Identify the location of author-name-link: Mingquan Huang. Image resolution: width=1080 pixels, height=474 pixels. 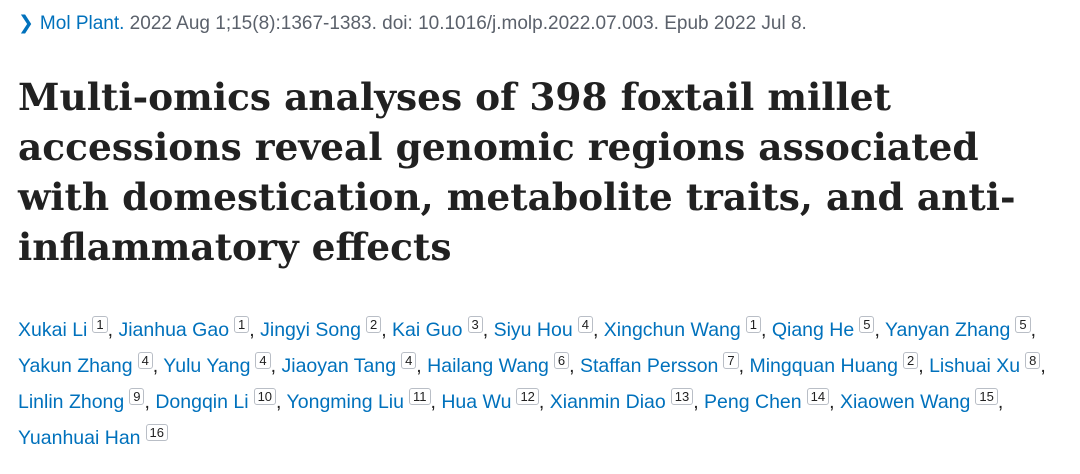
(823, 366).